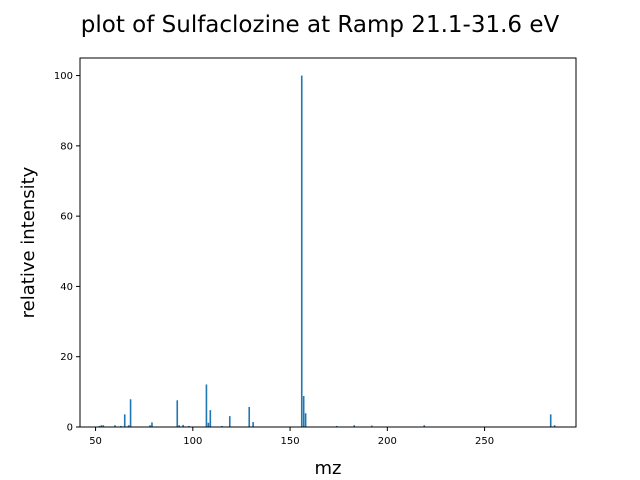 Image resolution: width=640 pixels, height=480 pixels. What do you see at coordinates (484, 441) in the screenshot?
I see `x-tick-label: 250` at bounding box center [484, 441].